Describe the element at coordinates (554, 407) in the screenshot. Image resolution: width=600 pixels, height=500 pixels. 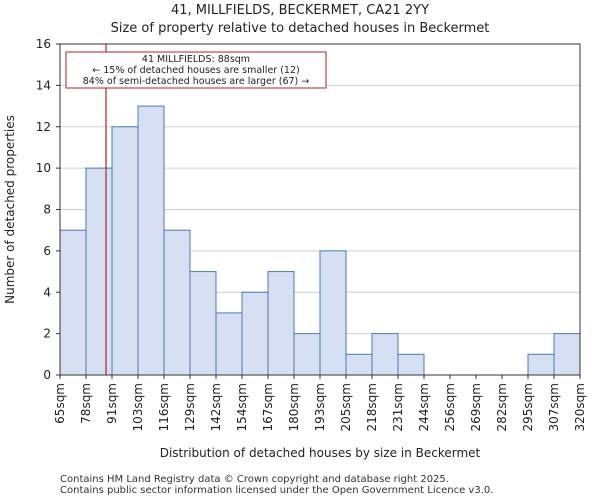
I see `x-tick-label: 307sqm` at that location.